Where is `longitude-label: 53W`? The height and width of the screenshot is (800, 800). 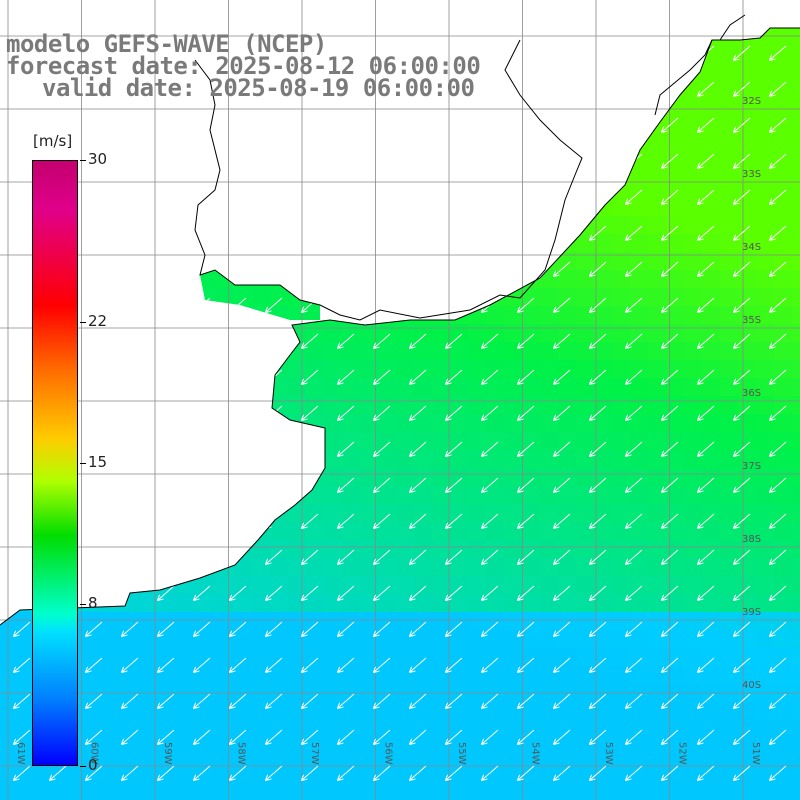
longitude-label: 53W is located at coordinates (608, 753).